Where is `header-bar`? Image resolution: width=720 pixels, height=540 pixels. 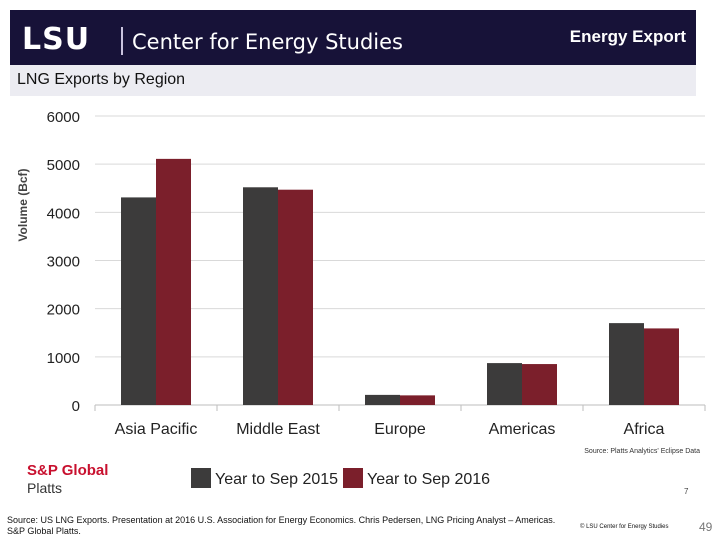
header-bar is located at coordinates (353, 37).